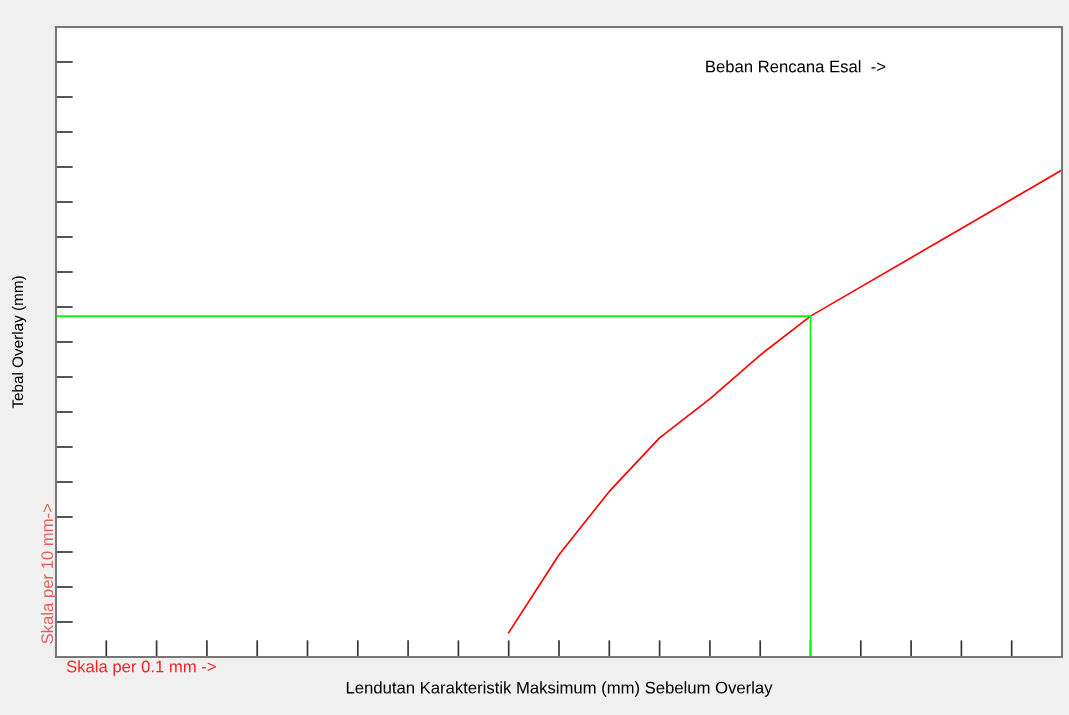 Image resolution: width=1069 pixels, height=715 pixels. I want to click on annotation: Skala per 10 mm->, so click(48, 573).